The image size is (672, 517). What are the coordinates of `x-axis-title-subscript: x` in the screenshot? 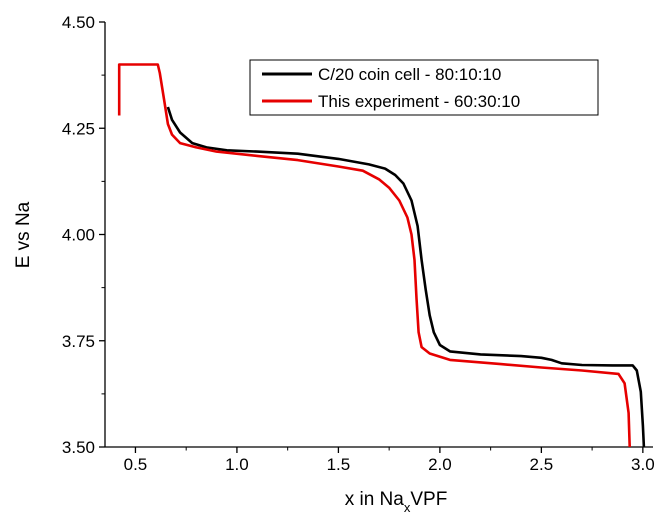 It's located at (407, 507).